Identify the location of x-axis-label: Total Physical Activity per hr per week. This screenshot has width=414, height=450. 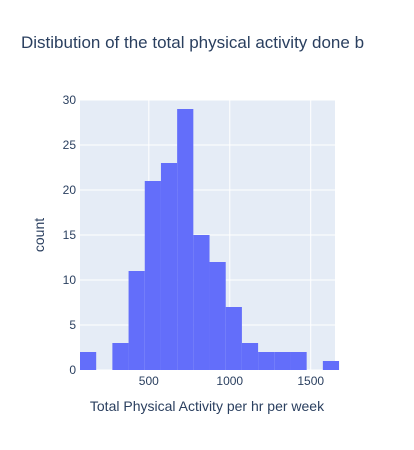
(207, 406).